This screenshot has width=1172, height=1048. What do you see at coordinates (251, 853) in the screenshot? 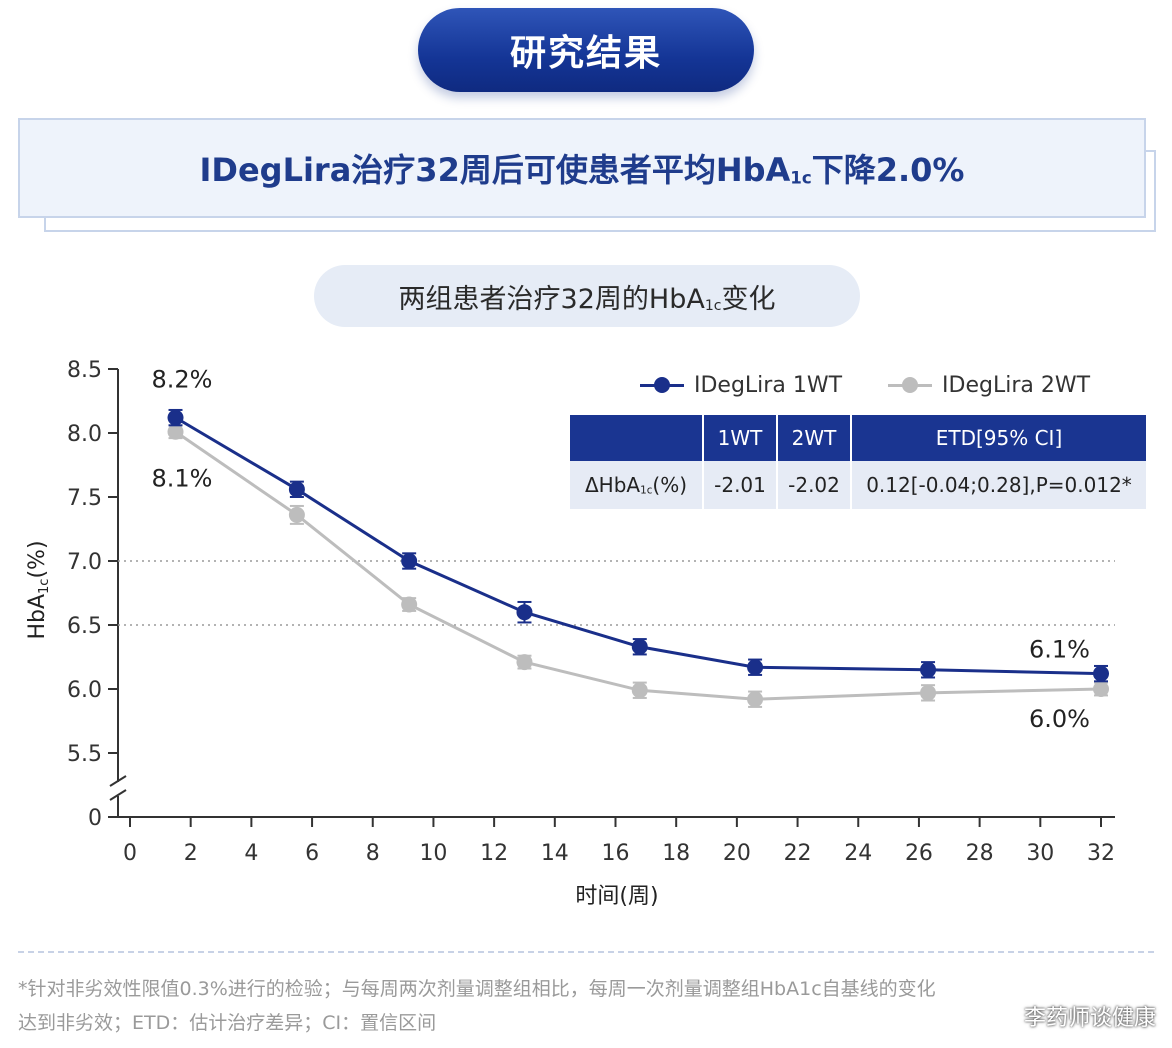
I see `x-tick-label: 4` at bounding box center [251, 853].